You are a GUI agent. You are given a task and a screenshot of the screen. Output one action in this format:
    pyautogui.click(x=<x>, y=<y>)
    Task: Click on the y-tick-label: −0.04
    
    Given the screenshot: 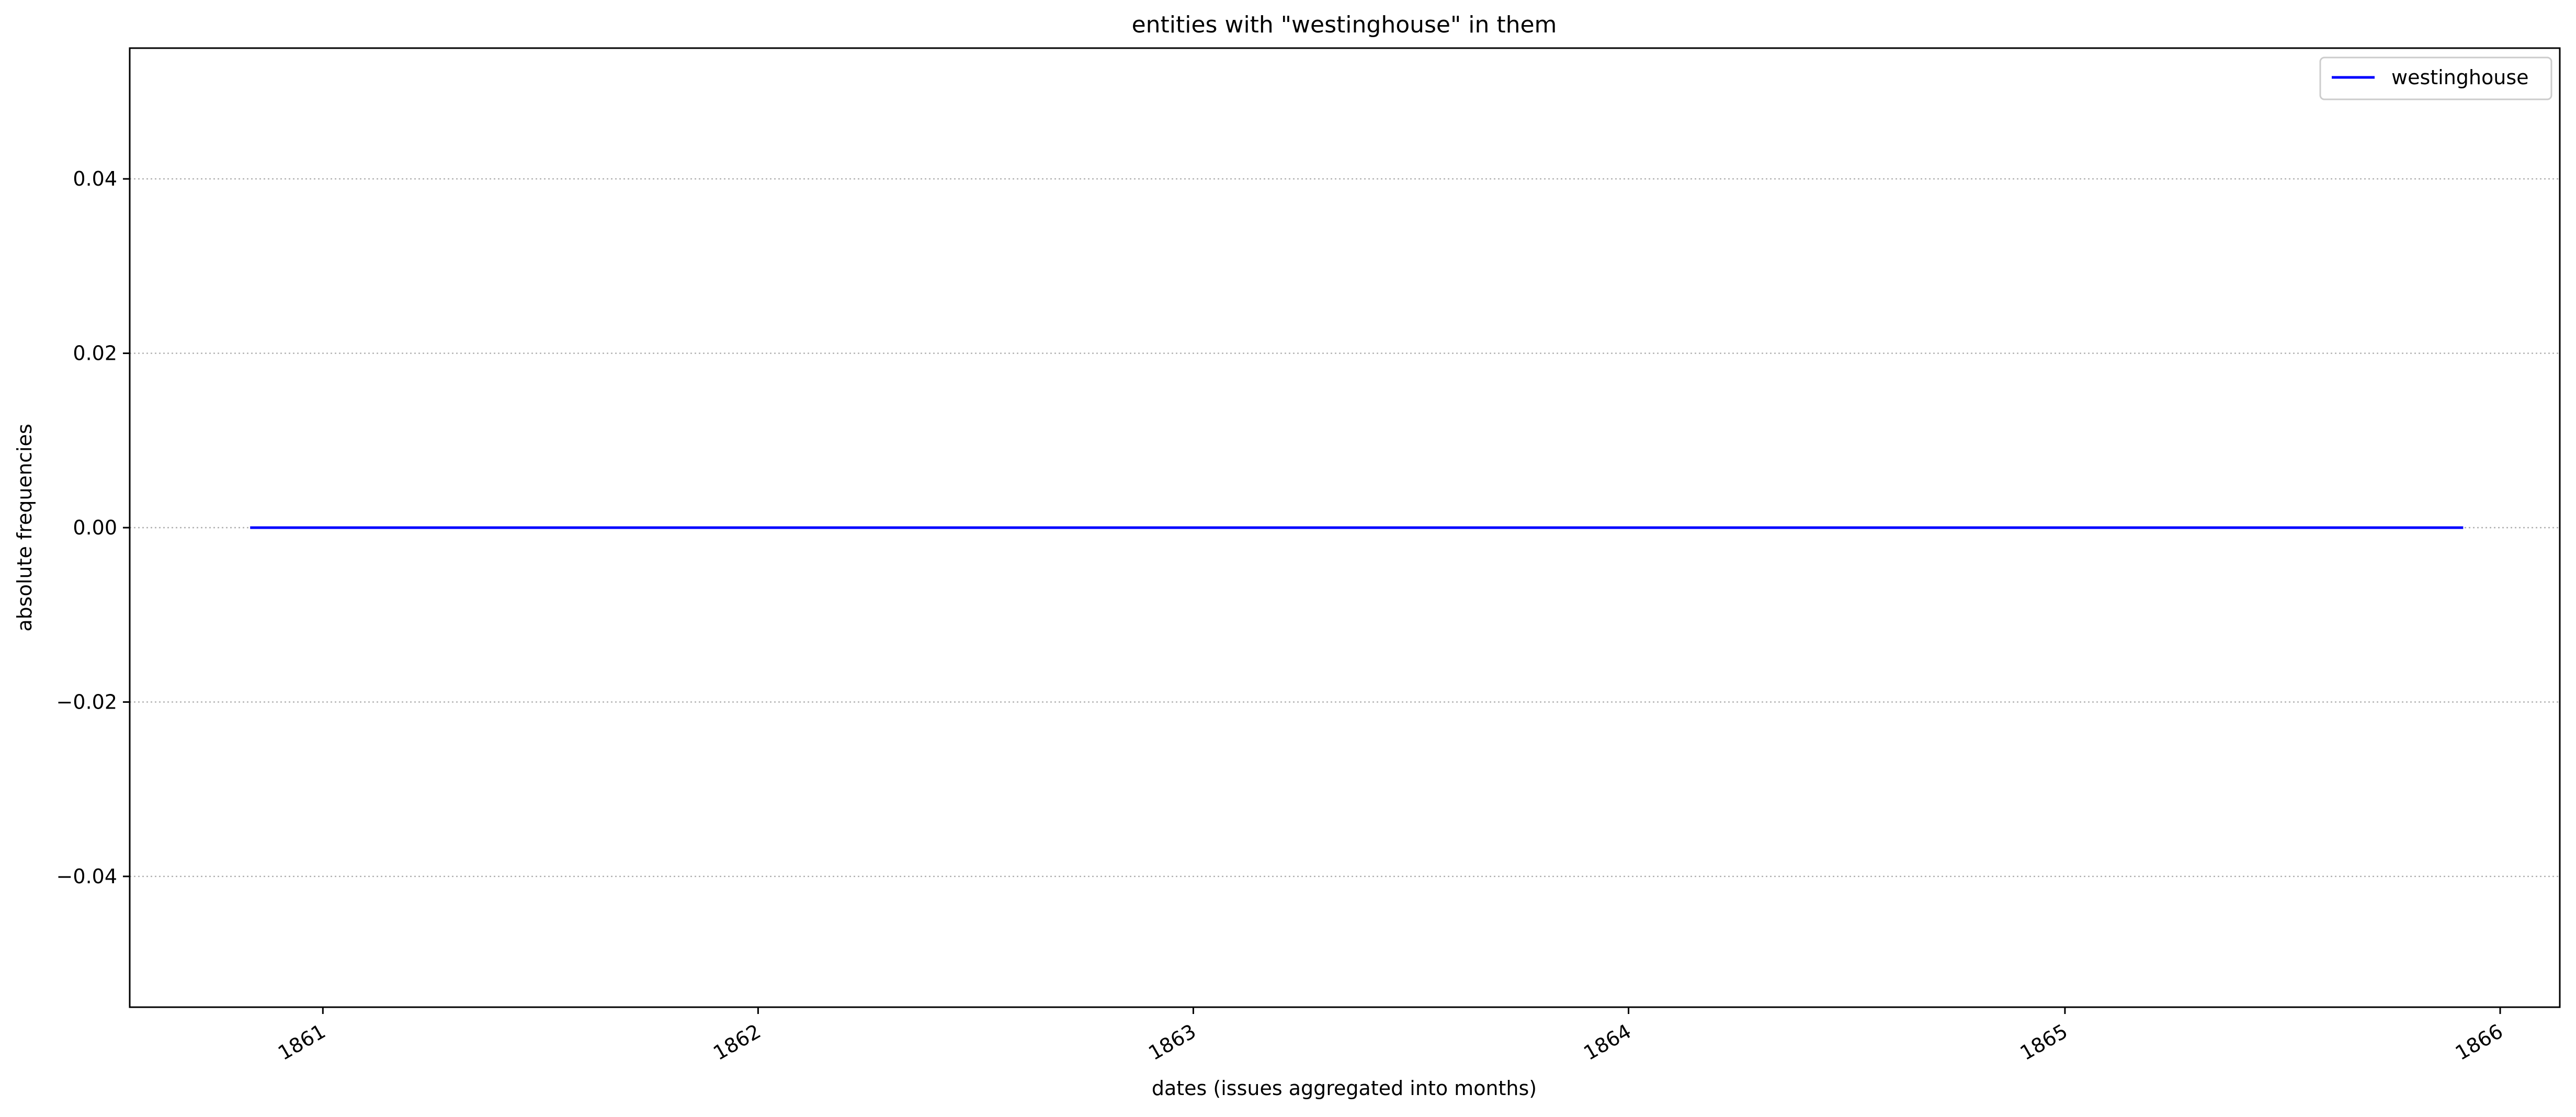 What is the action you would take?
    pyautogui.click(x=86, y=876)
    